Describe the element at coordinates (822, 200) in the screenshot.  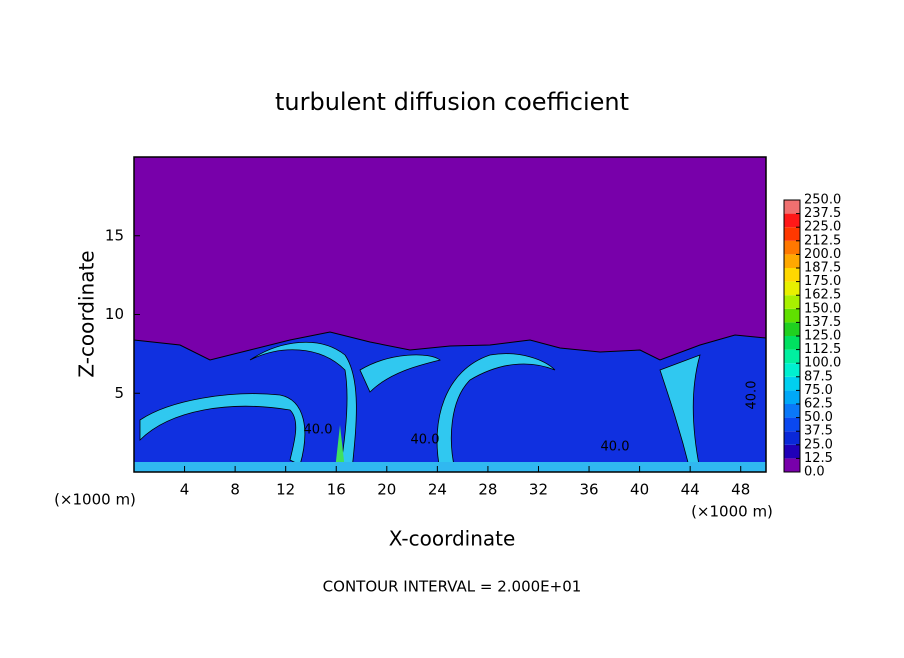
I see `colorbar-label: 250.0` at that location.